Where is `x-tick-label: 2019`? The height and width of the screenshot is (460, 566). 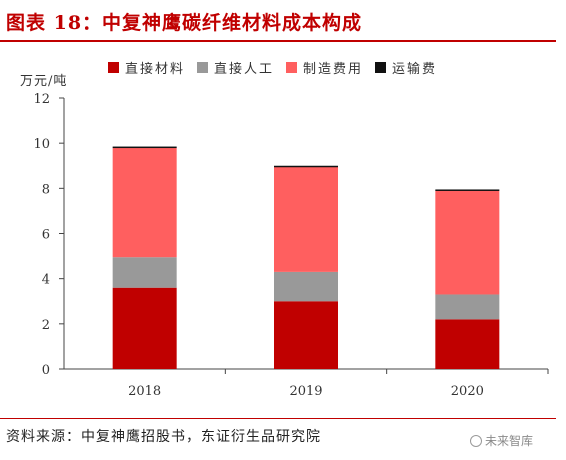 x-tick-label: 2019 is located at coordinates (305, 391).